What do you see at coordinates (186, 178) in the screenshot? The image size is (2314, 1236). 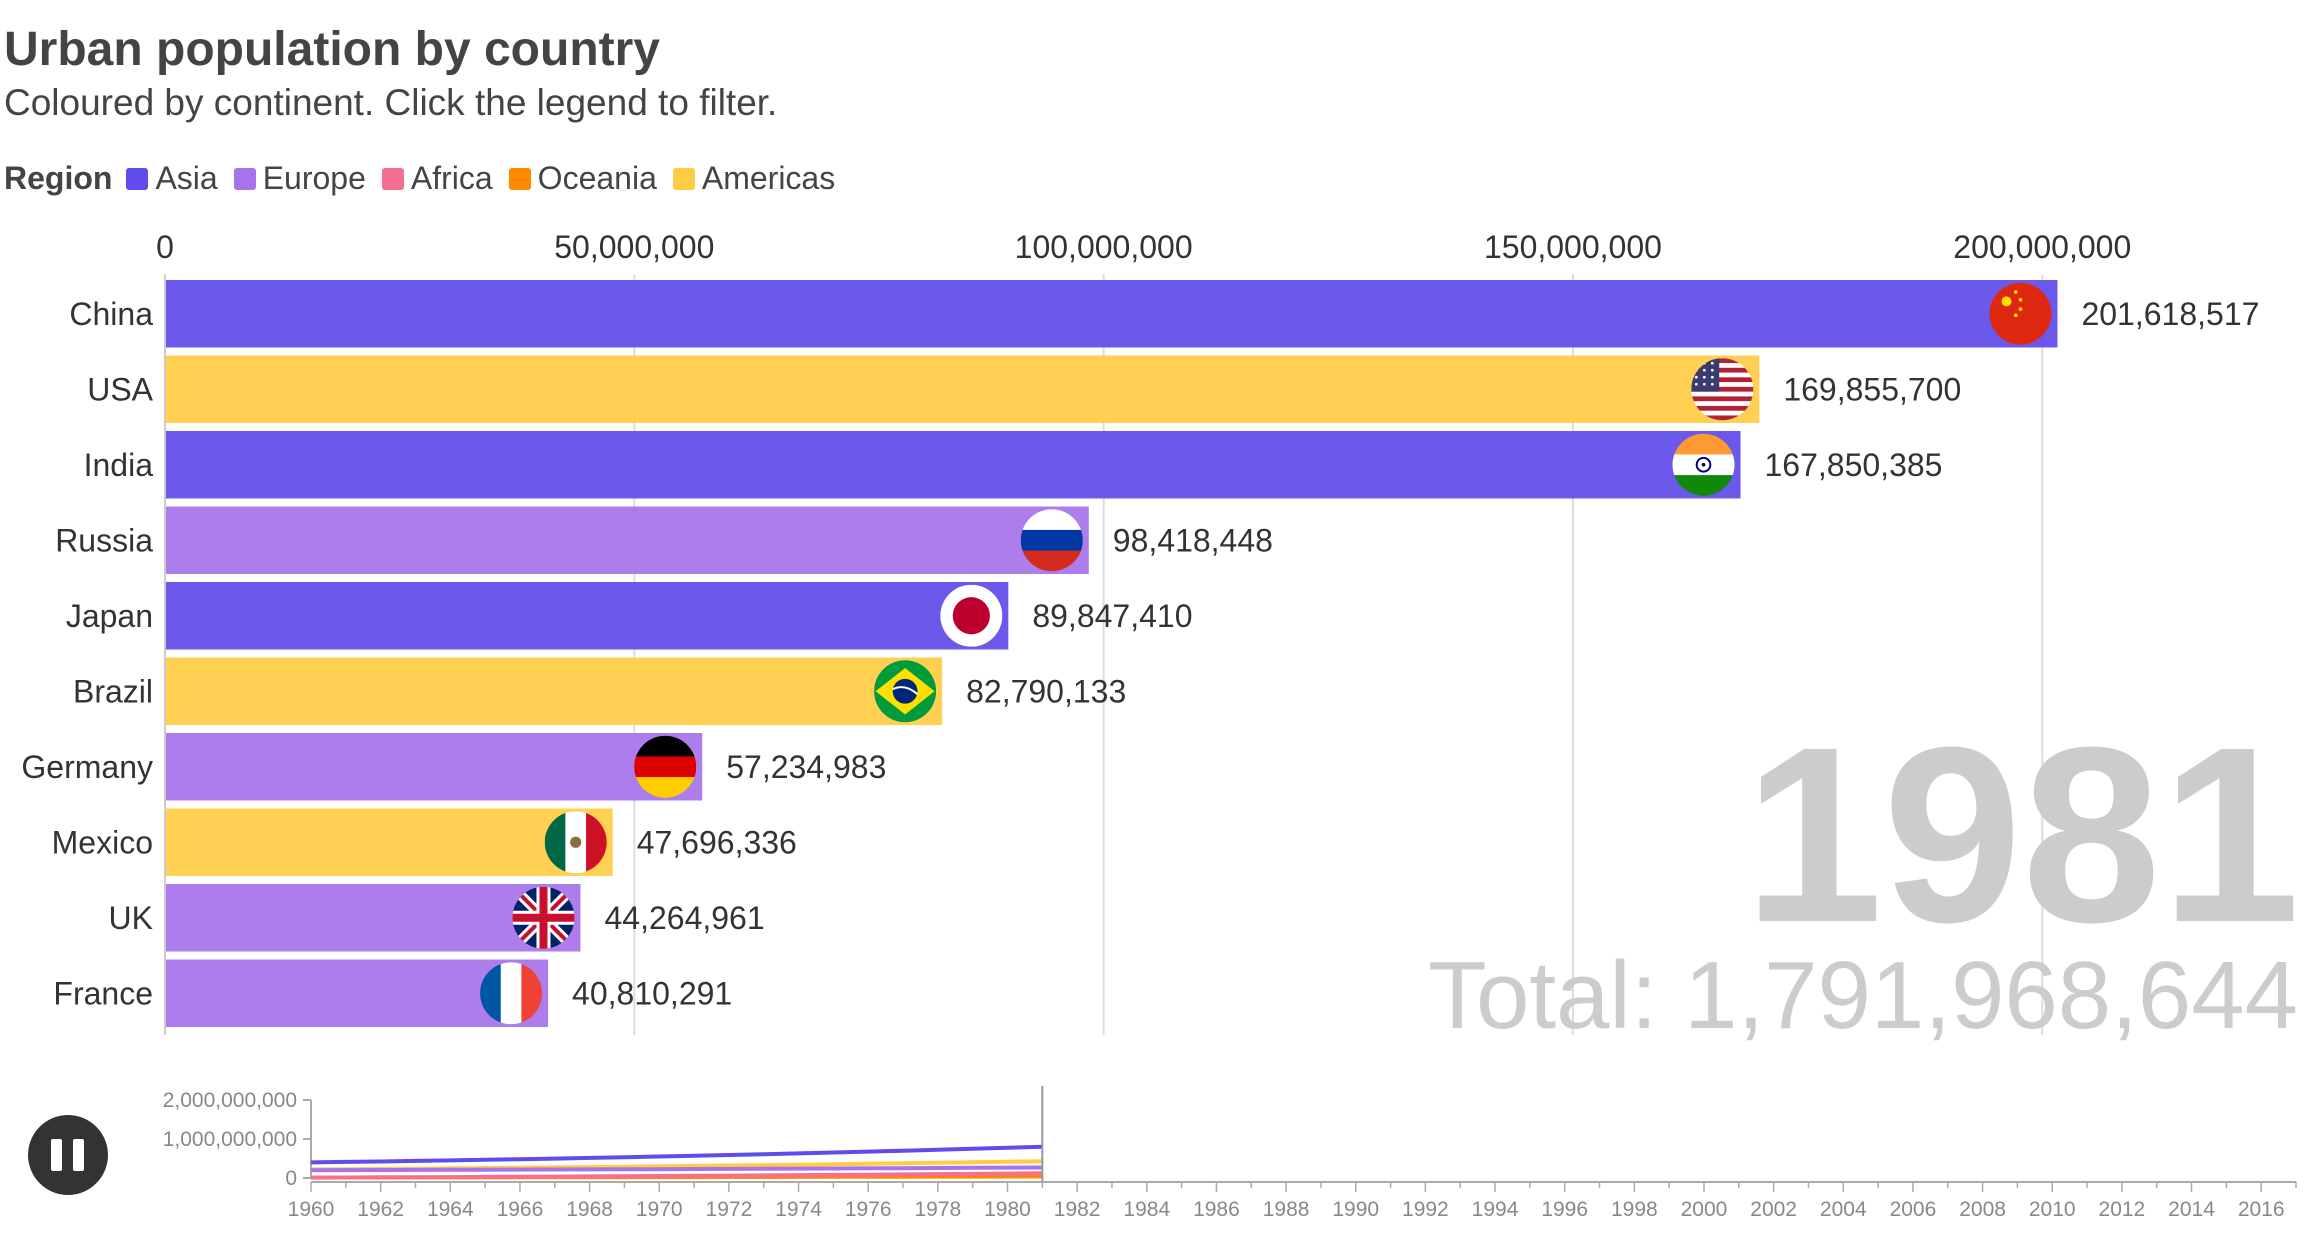 I see `legend-label-asia: Asia` at bounding box center [186, 178].